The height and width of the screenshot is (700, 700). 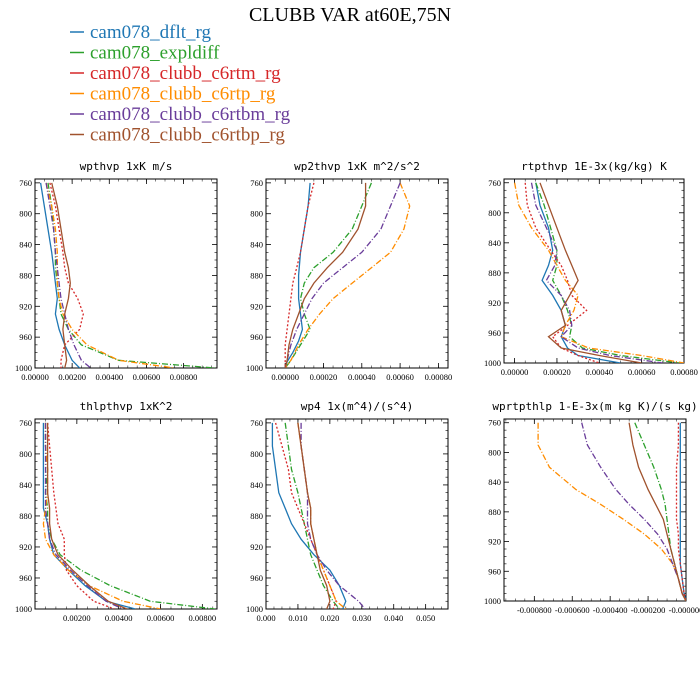 What do you see at coordinates (173, 94) in the screenshot?
I see `legend-item: cam078_clubb_c6rtp_rg` at bounding box center [173, 94].